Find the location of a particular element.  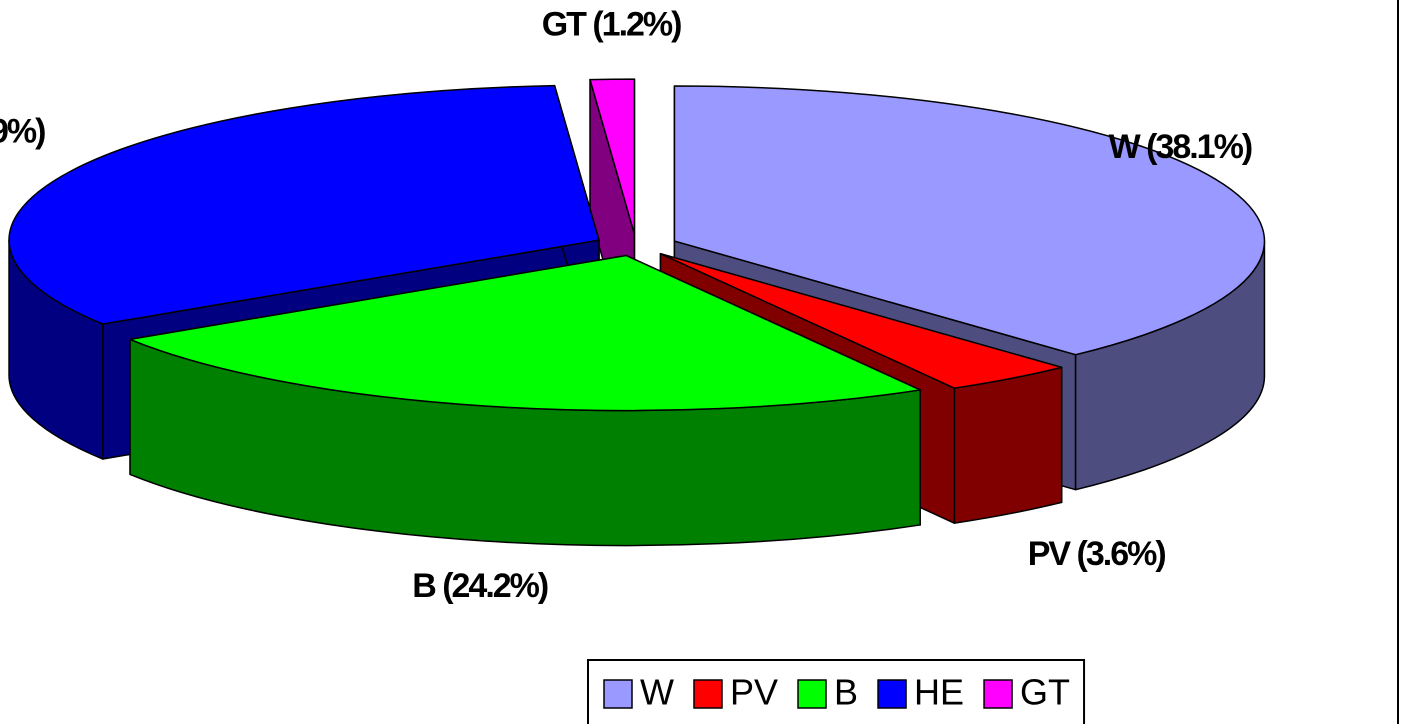

legend-label: B is located at coordinates (846, 692).